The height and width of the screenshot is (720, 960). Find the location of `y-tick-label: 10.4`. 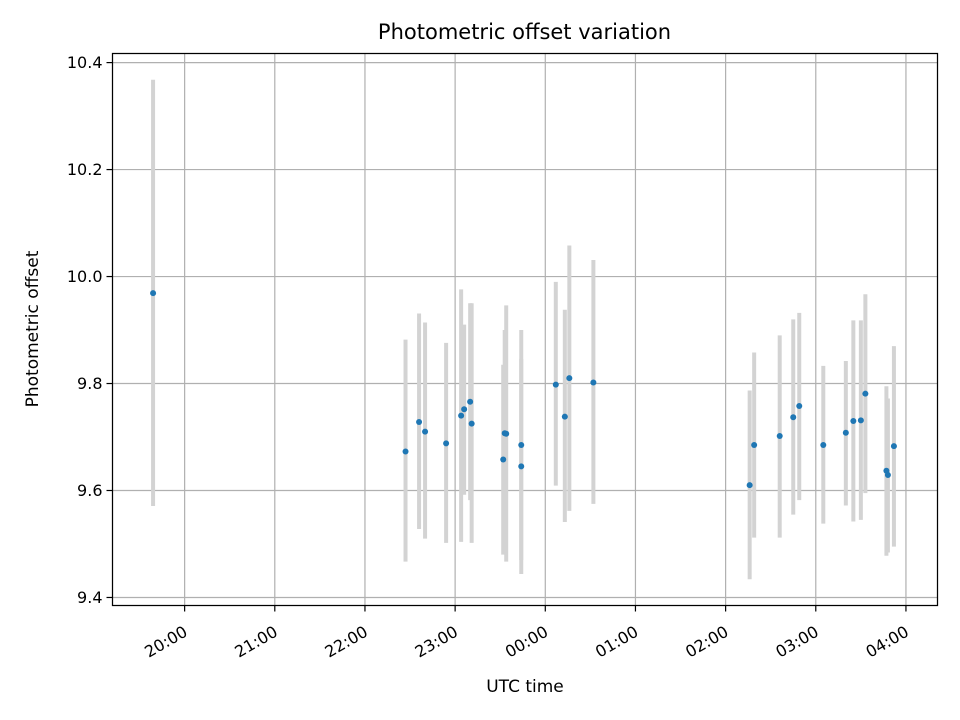

y-tick-label: 10.4 is located at coordinates (85, 62).